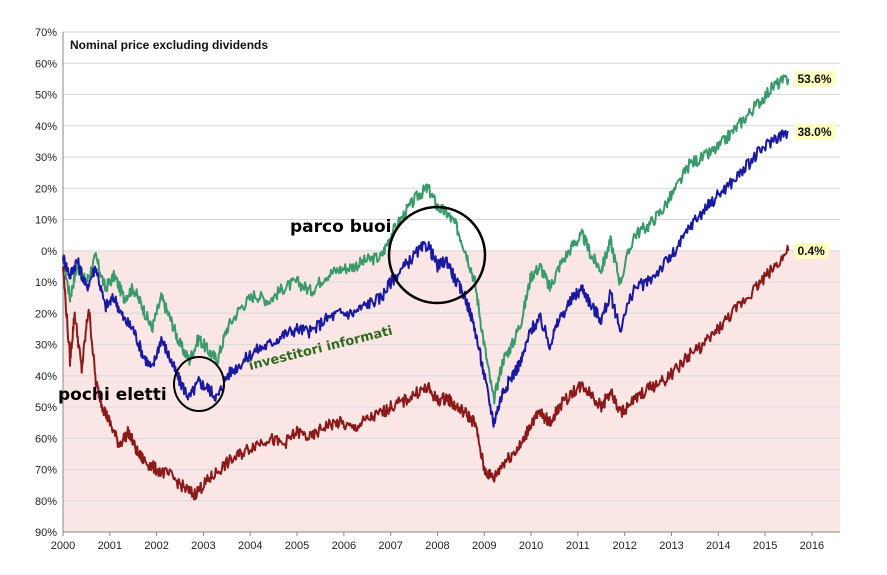 This screenshot has width=887, height=575. I want to click on x-tick-label: 2016, so click(812, 546).